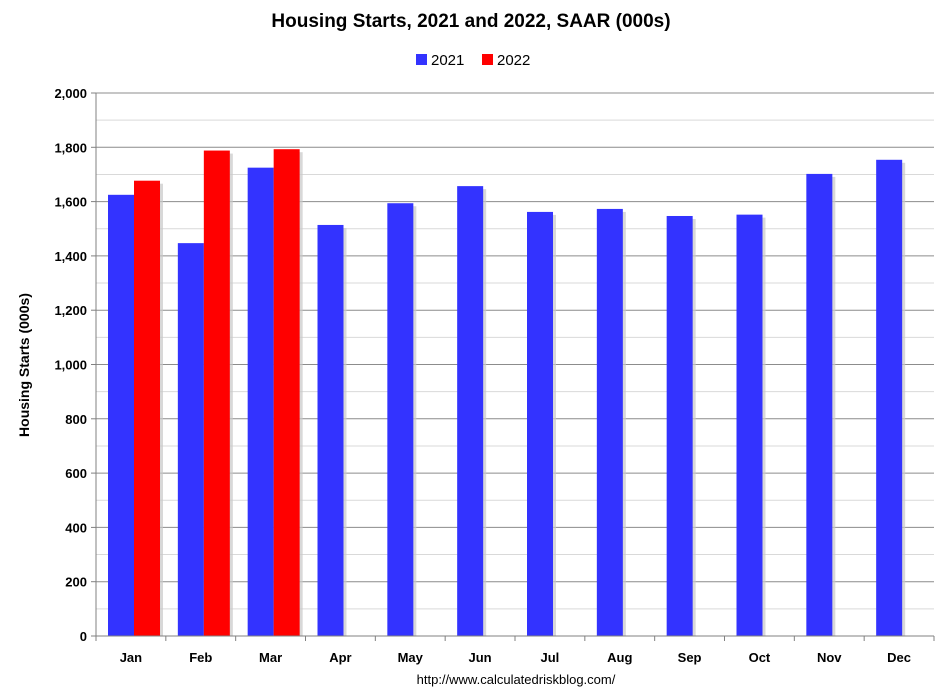 Image resolution: width=943 pixels, height=700 pixels. Describe the element at coordinates (480, 657) in the screenshot. I see `x-tick-label: Jun` at that location.